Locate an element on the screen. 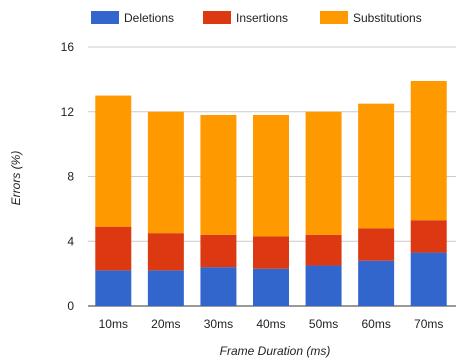 The height and width of the screenshot is (363, 460). y-axis-title: Errors (%) is located at coordinates (16, 178).